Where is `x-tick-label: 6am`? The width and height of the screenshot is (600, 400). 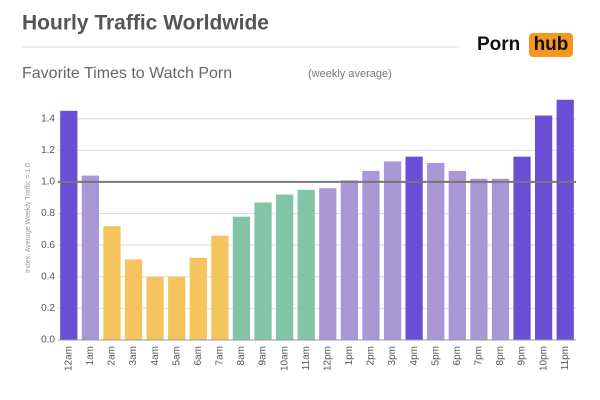
x-tick-label: 6am is located at coordinates (198, 355).